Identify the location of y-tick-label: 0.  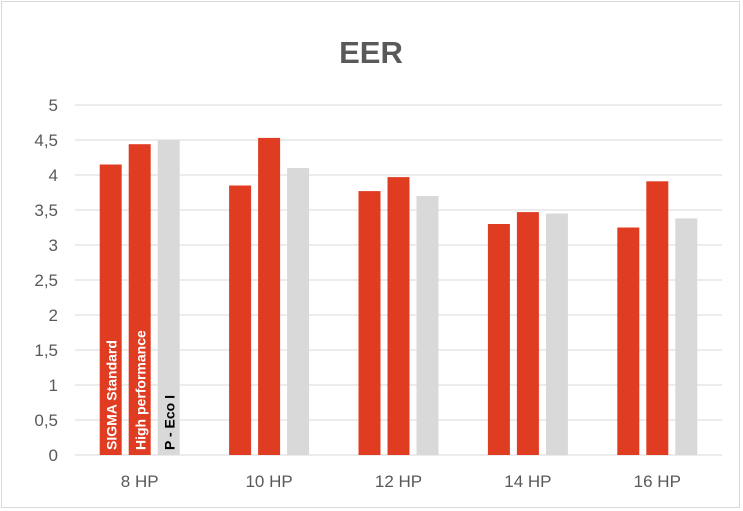
(53, 455).